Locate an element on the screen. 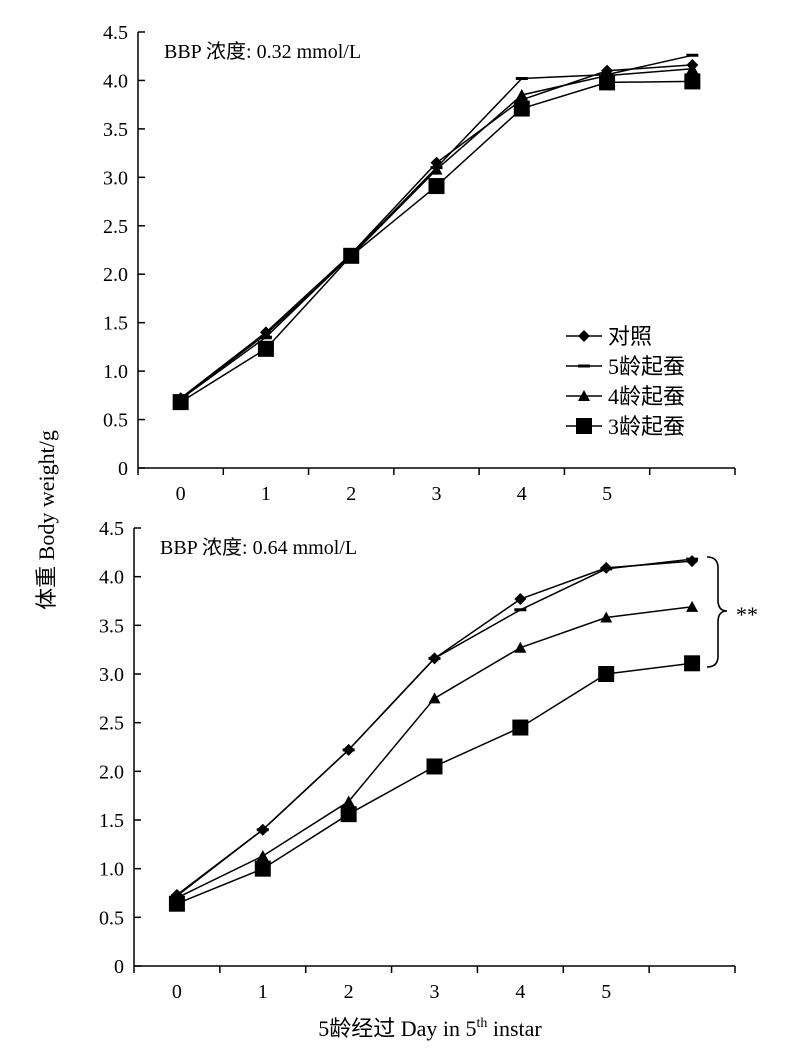  chart-title: BBP 浓度: 0.64 mmol/L is located at coordinates (258, 547).